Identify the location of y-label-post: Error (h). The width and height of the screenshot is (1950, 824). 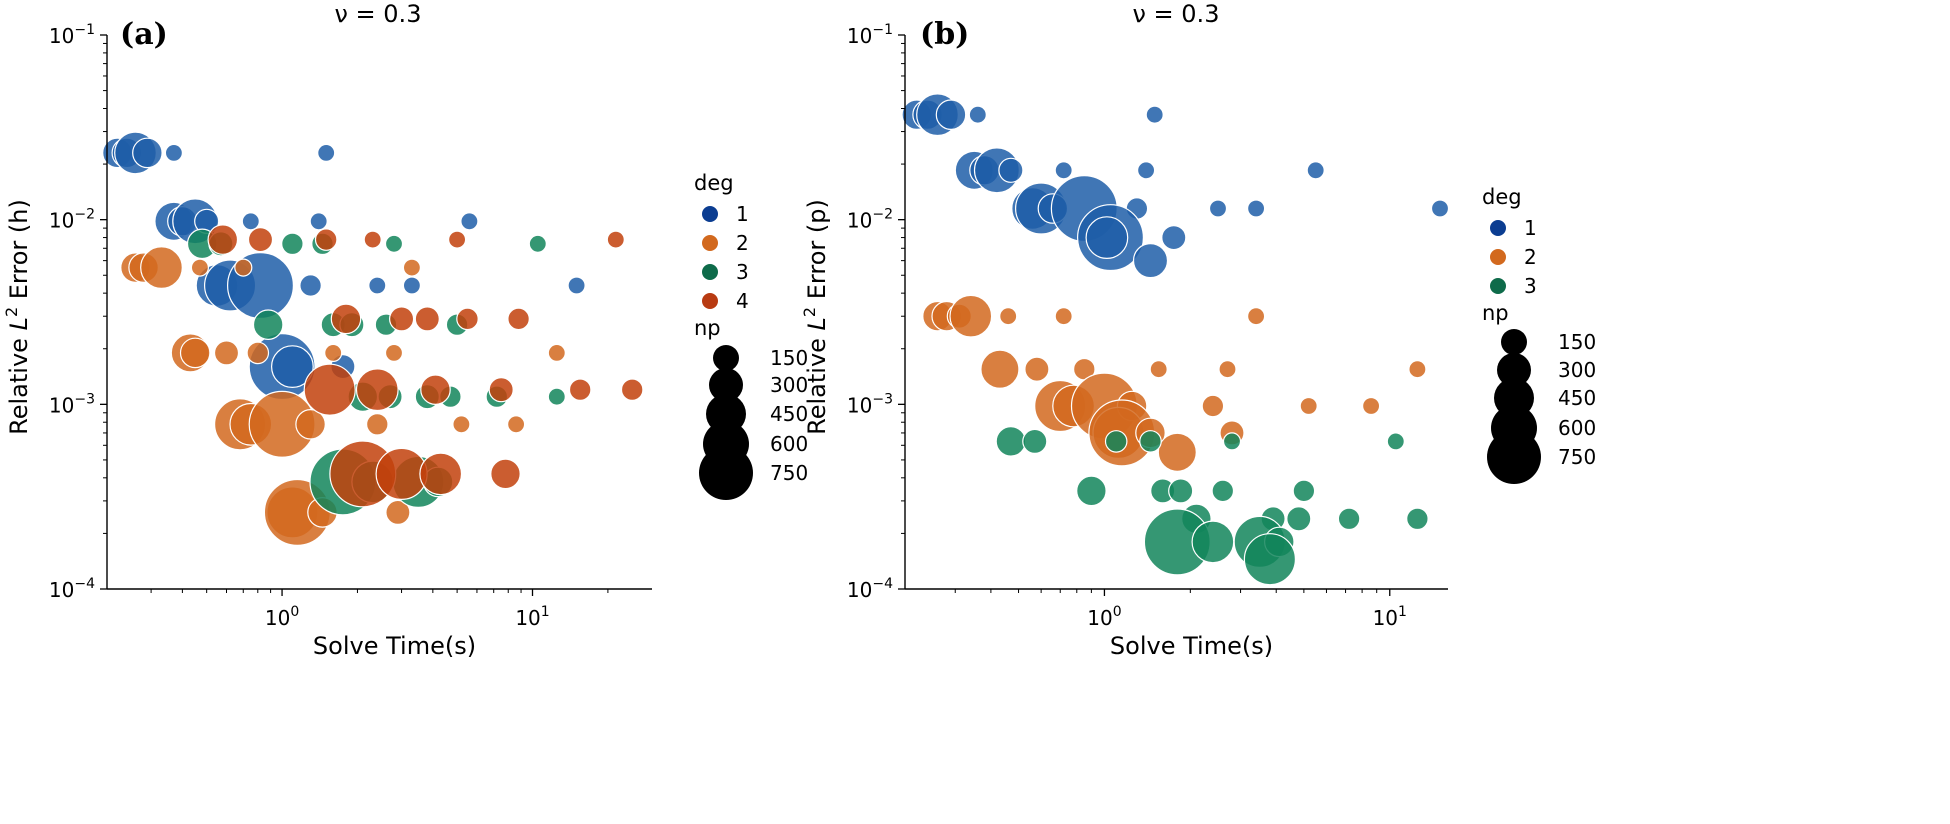
(19, 253).